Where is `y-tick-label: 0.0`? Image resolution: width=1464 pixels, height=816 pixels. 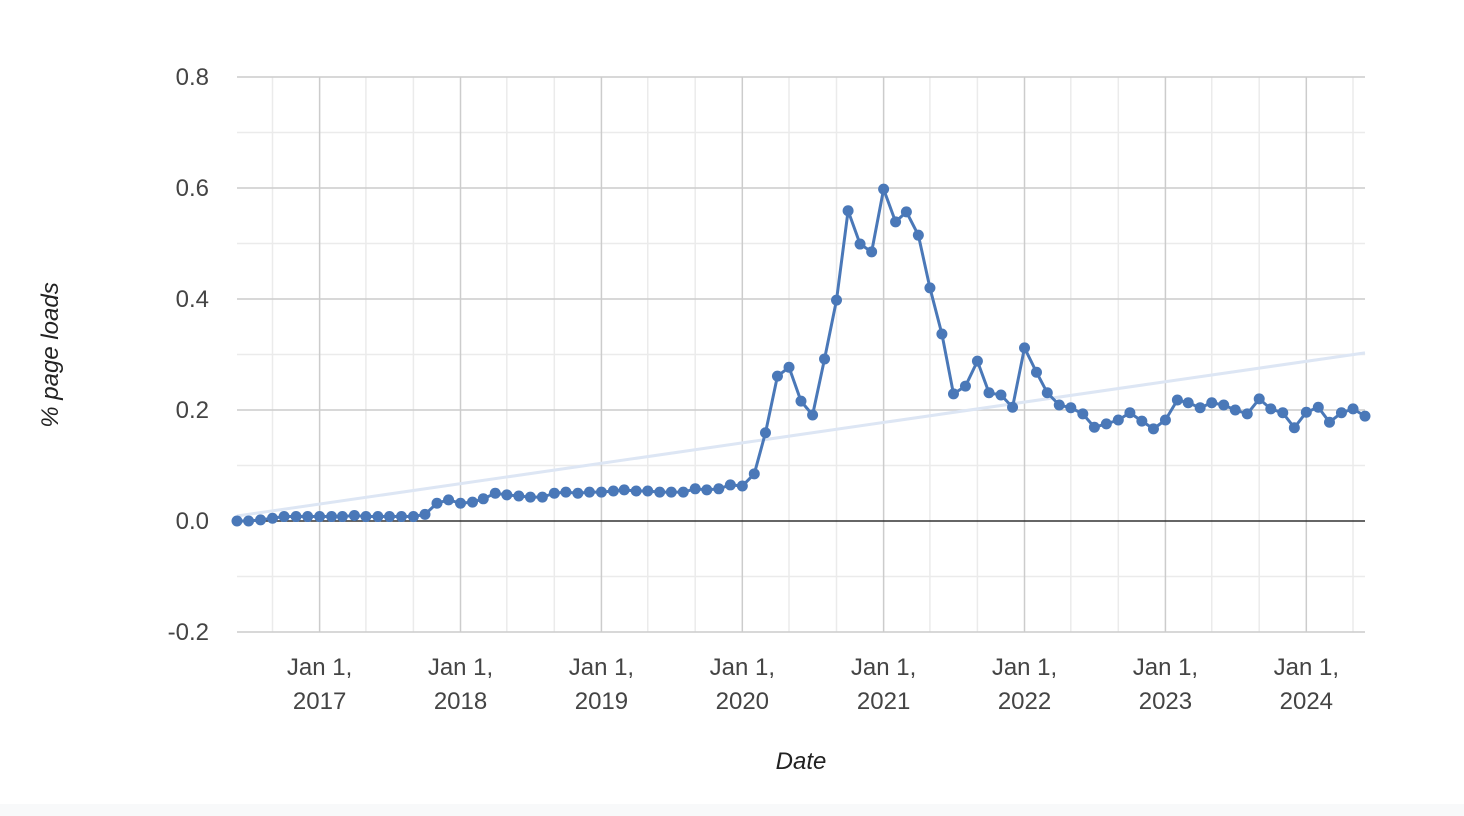 y-tick-label: 0.0 is located at coordinates (192, 521).